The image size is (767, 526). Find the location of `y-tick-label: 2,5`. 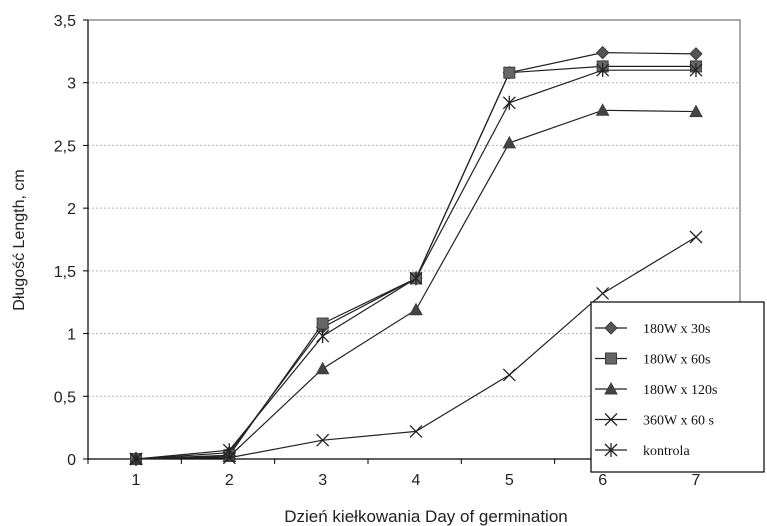

y-tick-label: 2,5 is located at coordinates (65, 146).